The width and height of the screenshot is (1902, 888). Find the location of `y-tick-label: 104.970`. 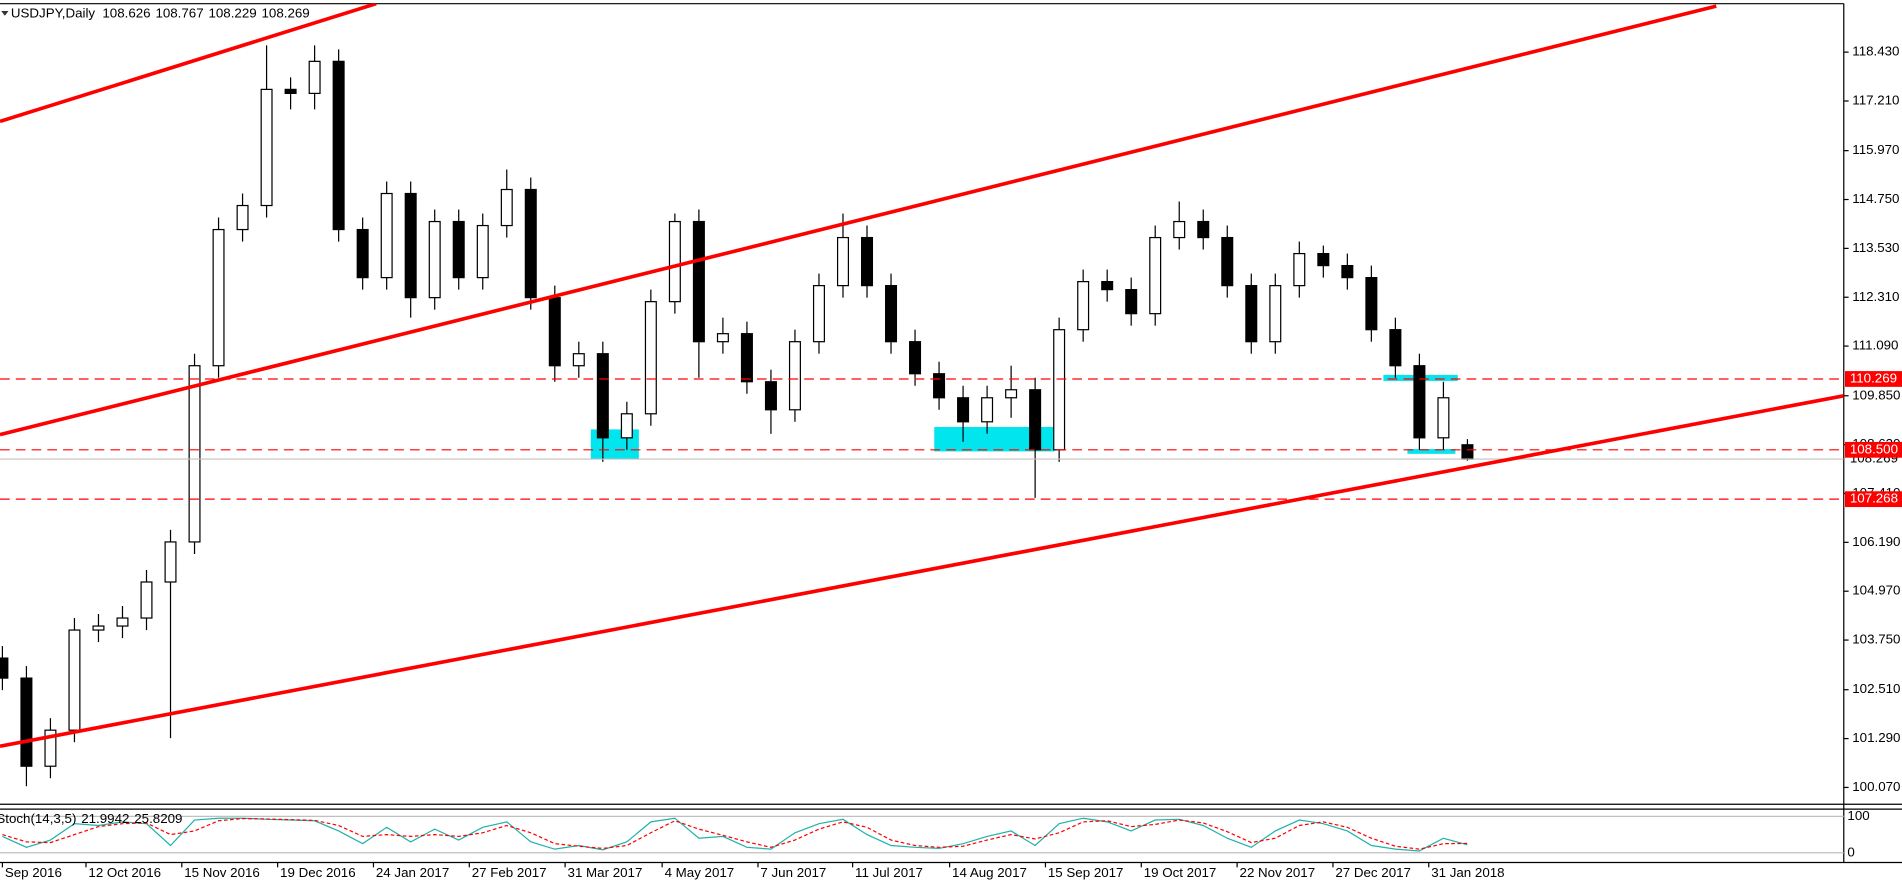

y-tick-label: 104.970 is located at coordinates (1876, 590).